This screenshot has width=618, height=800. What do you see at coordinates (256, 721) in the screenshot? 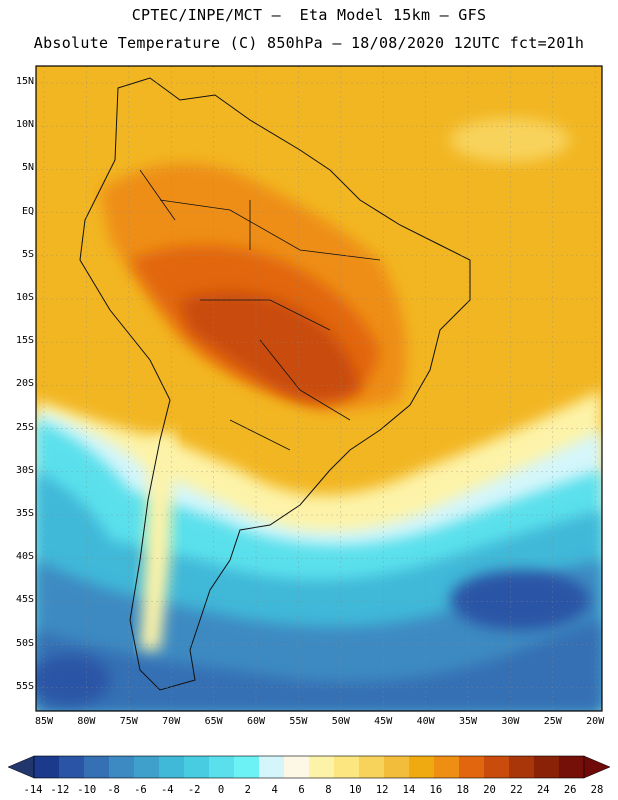
I see `lon-label: 60W` at bounding box center [256, 721].